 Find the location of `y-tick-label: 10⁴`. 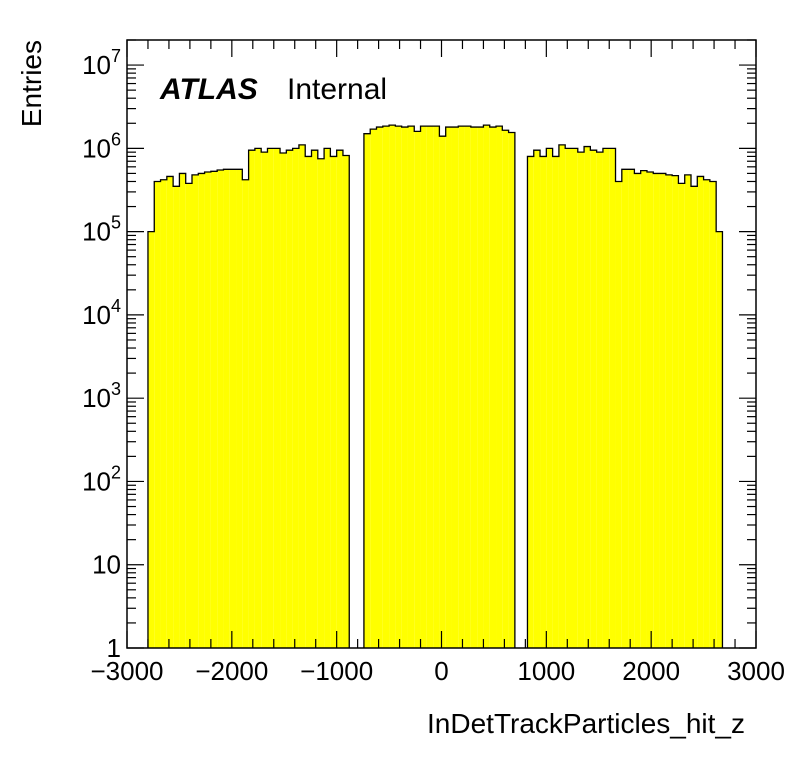

y-tick-label: 10⁴ is located at coordinates (101, 313).